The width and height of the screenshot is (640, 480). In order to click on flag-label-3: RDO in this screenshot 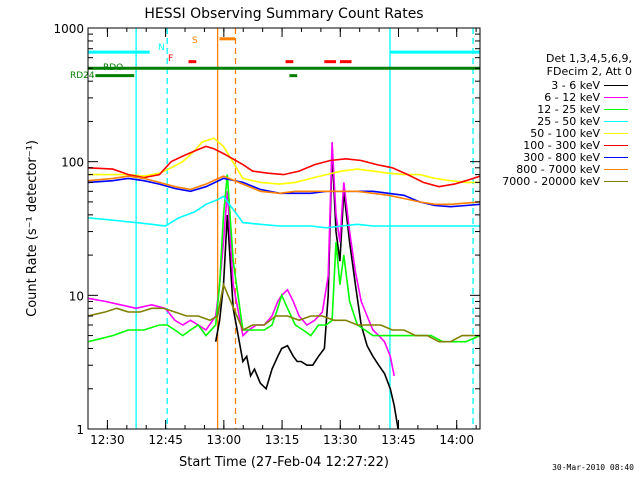, I will do `click(113, 68)`.